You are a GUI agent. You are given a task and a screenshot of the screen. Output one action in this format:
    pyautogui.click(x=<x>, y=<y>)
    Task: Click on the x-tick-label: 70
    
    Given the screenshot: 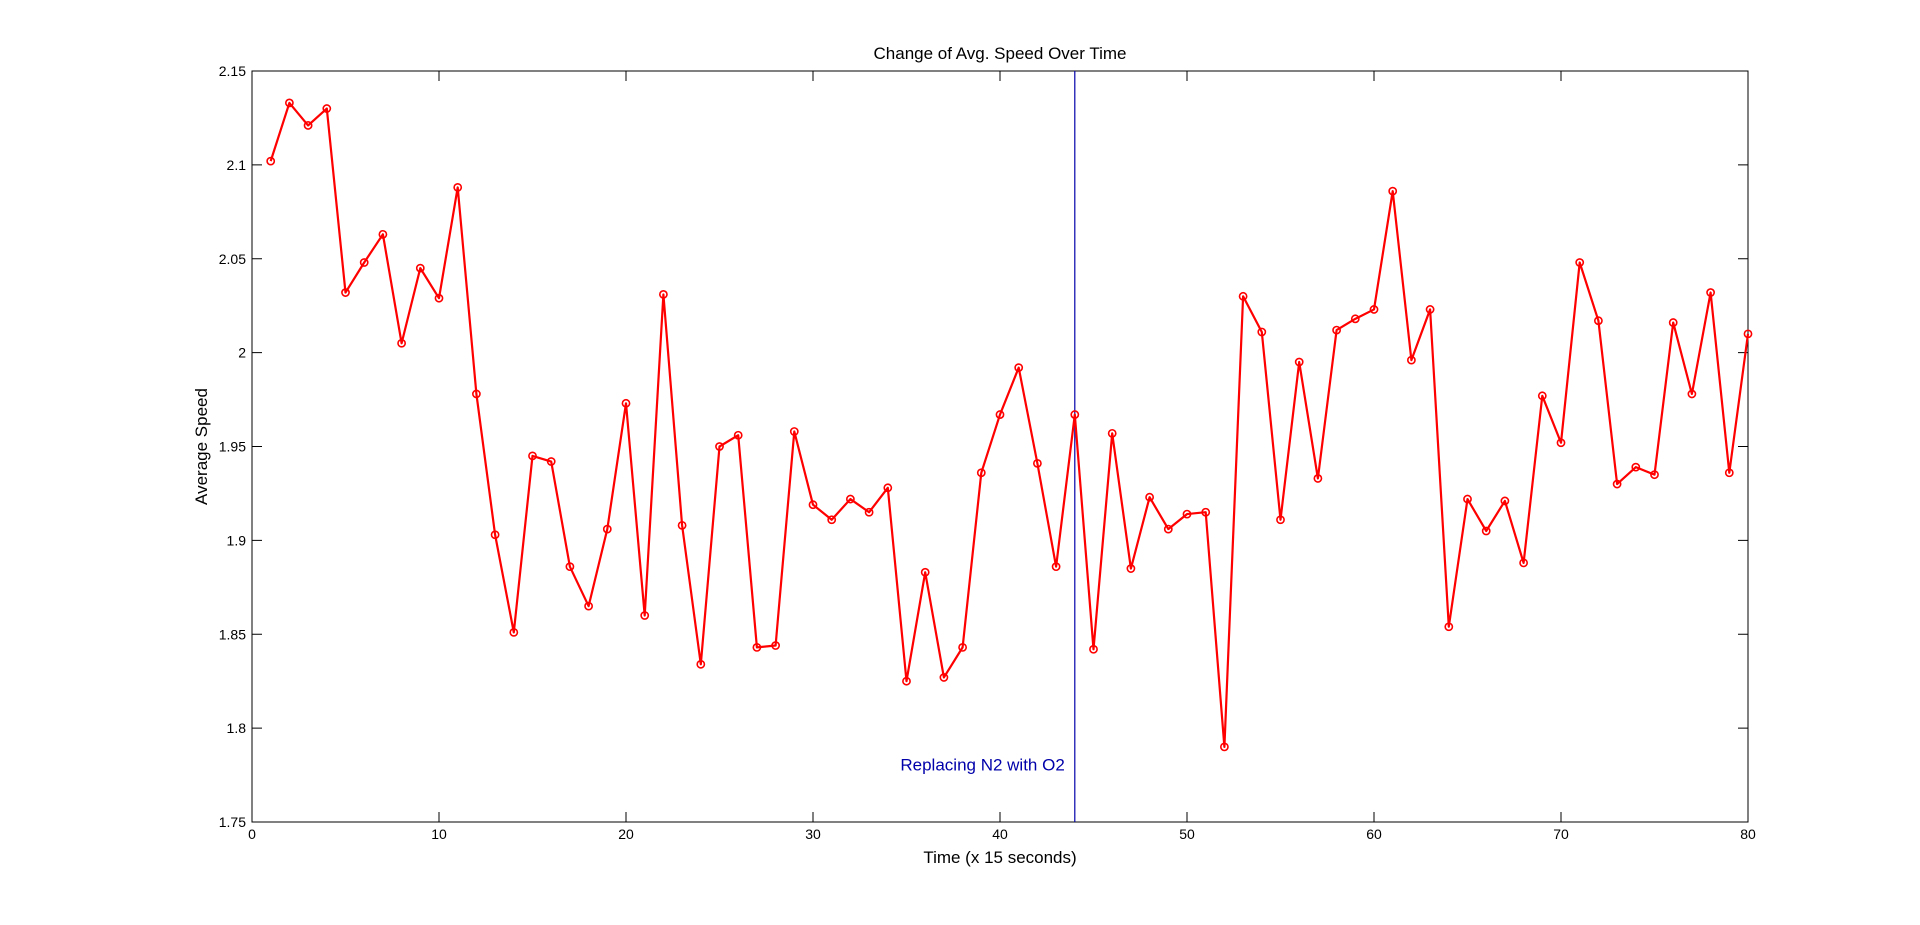 What is the action you would take?
    pyautogui.click(x=1561, y=834)
    